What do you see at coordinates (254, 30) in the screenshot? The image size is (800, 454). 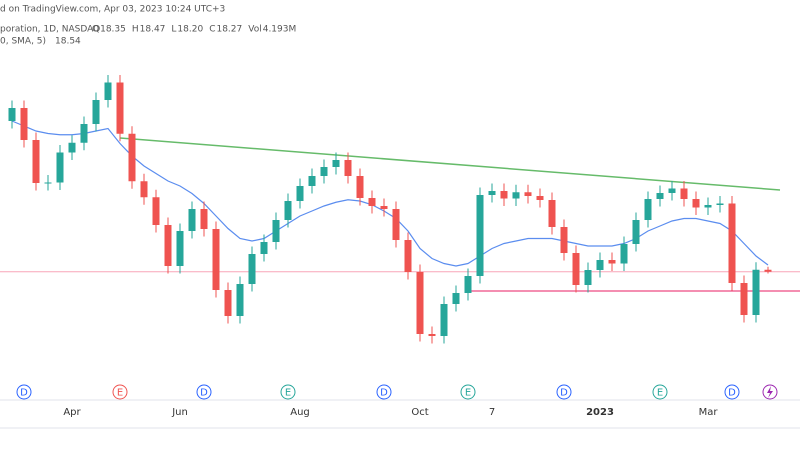 I see `ohlc-label: Vol` at bounding box center [254, 30].